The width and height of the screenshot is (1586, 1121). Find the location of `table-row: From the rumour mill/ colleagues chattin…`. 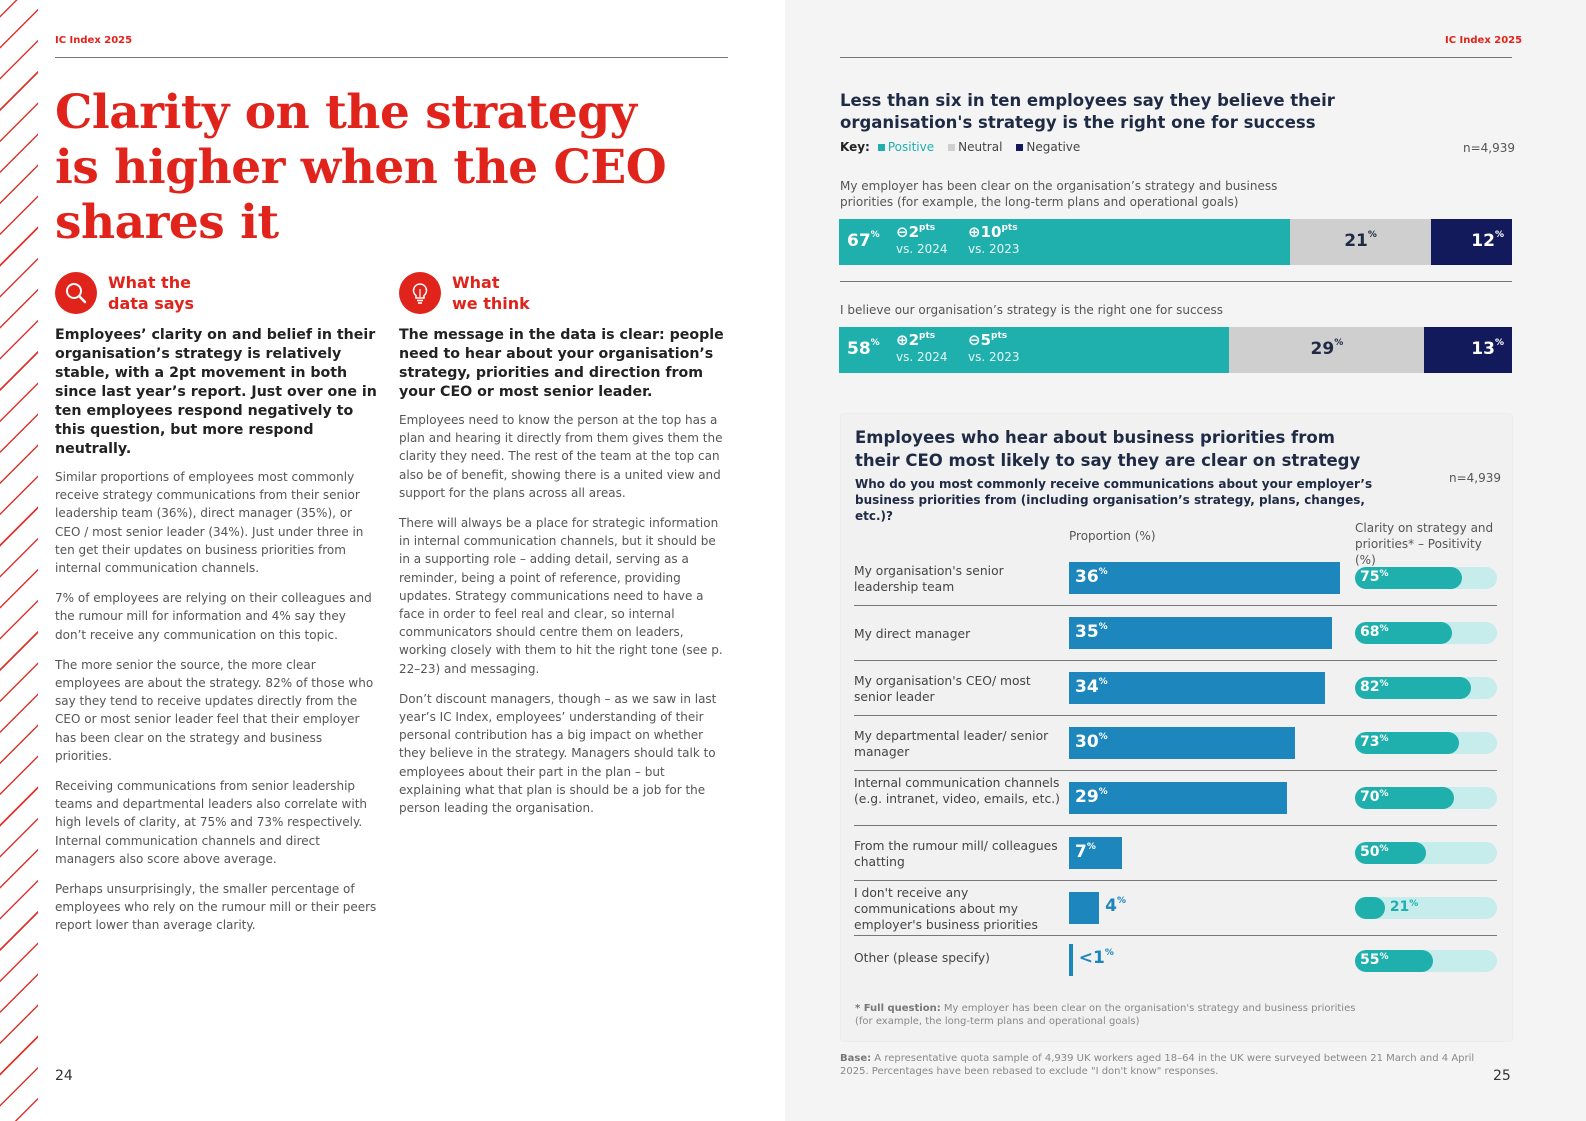

table-row: From the rumour mill/ colleagues chattin… is located at coordinates (1175, 853).